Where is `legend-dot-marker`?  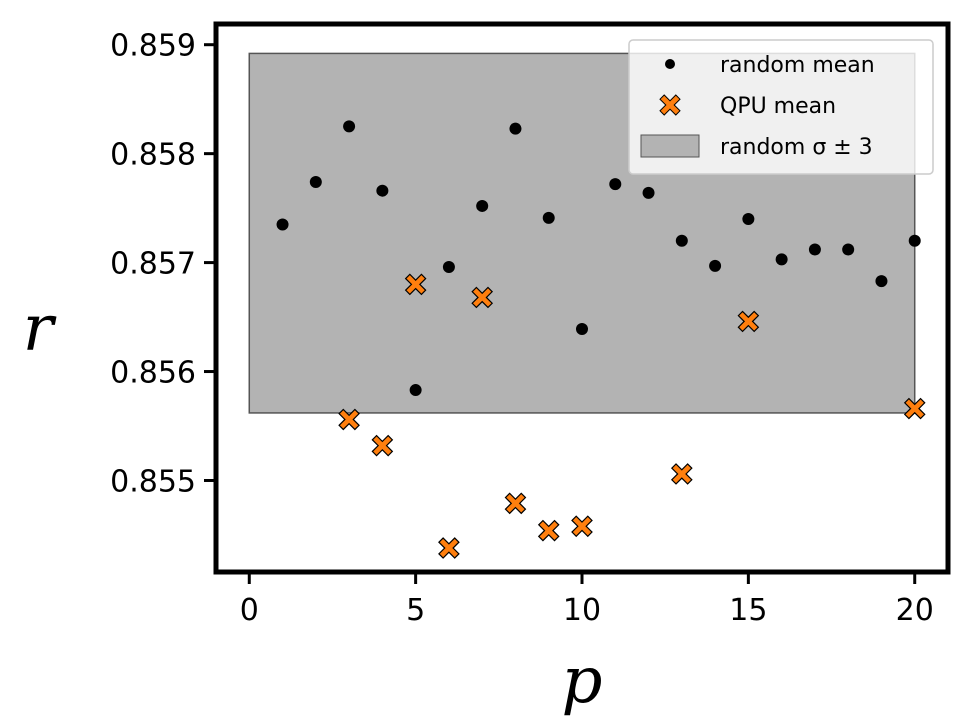
legend-dot-marker is located at coordinates (670, 64).